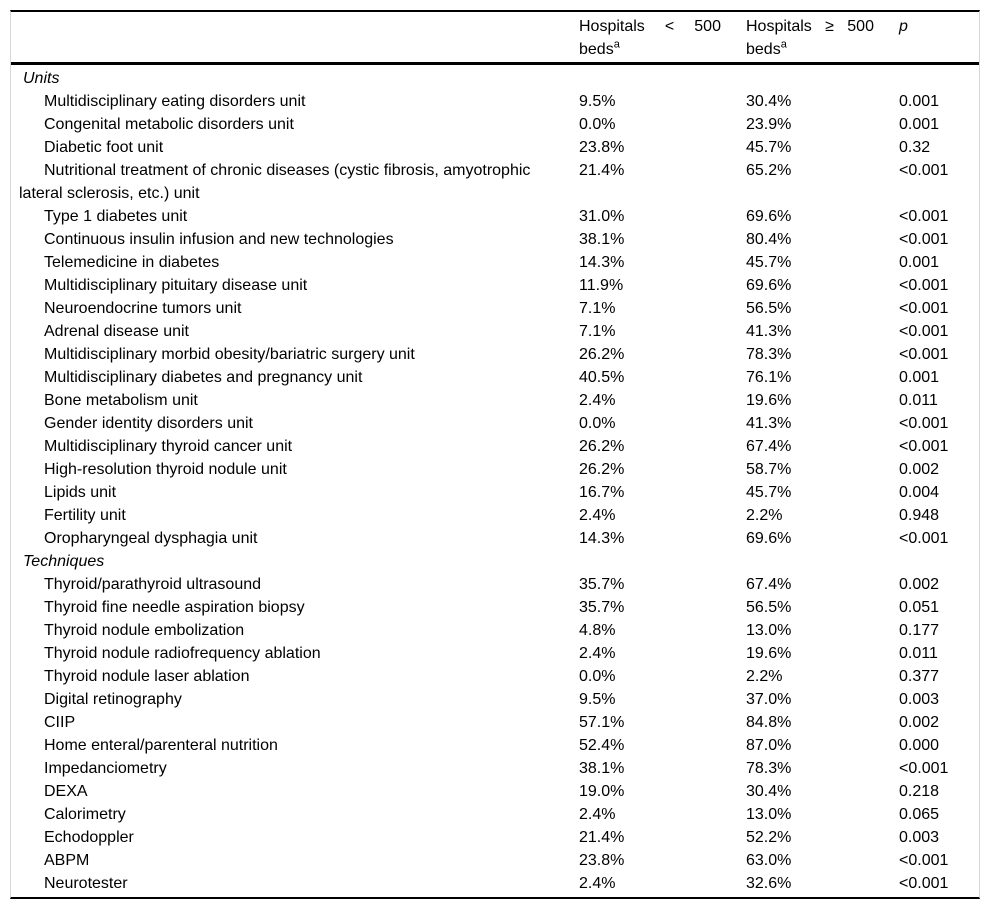 Image resolution: width=992 pixels, height=911 pixels. Describe the element at coordinates (769, 699) in the screenshot. I see `value-hospitals-ge-500: 37.0%` at that location.